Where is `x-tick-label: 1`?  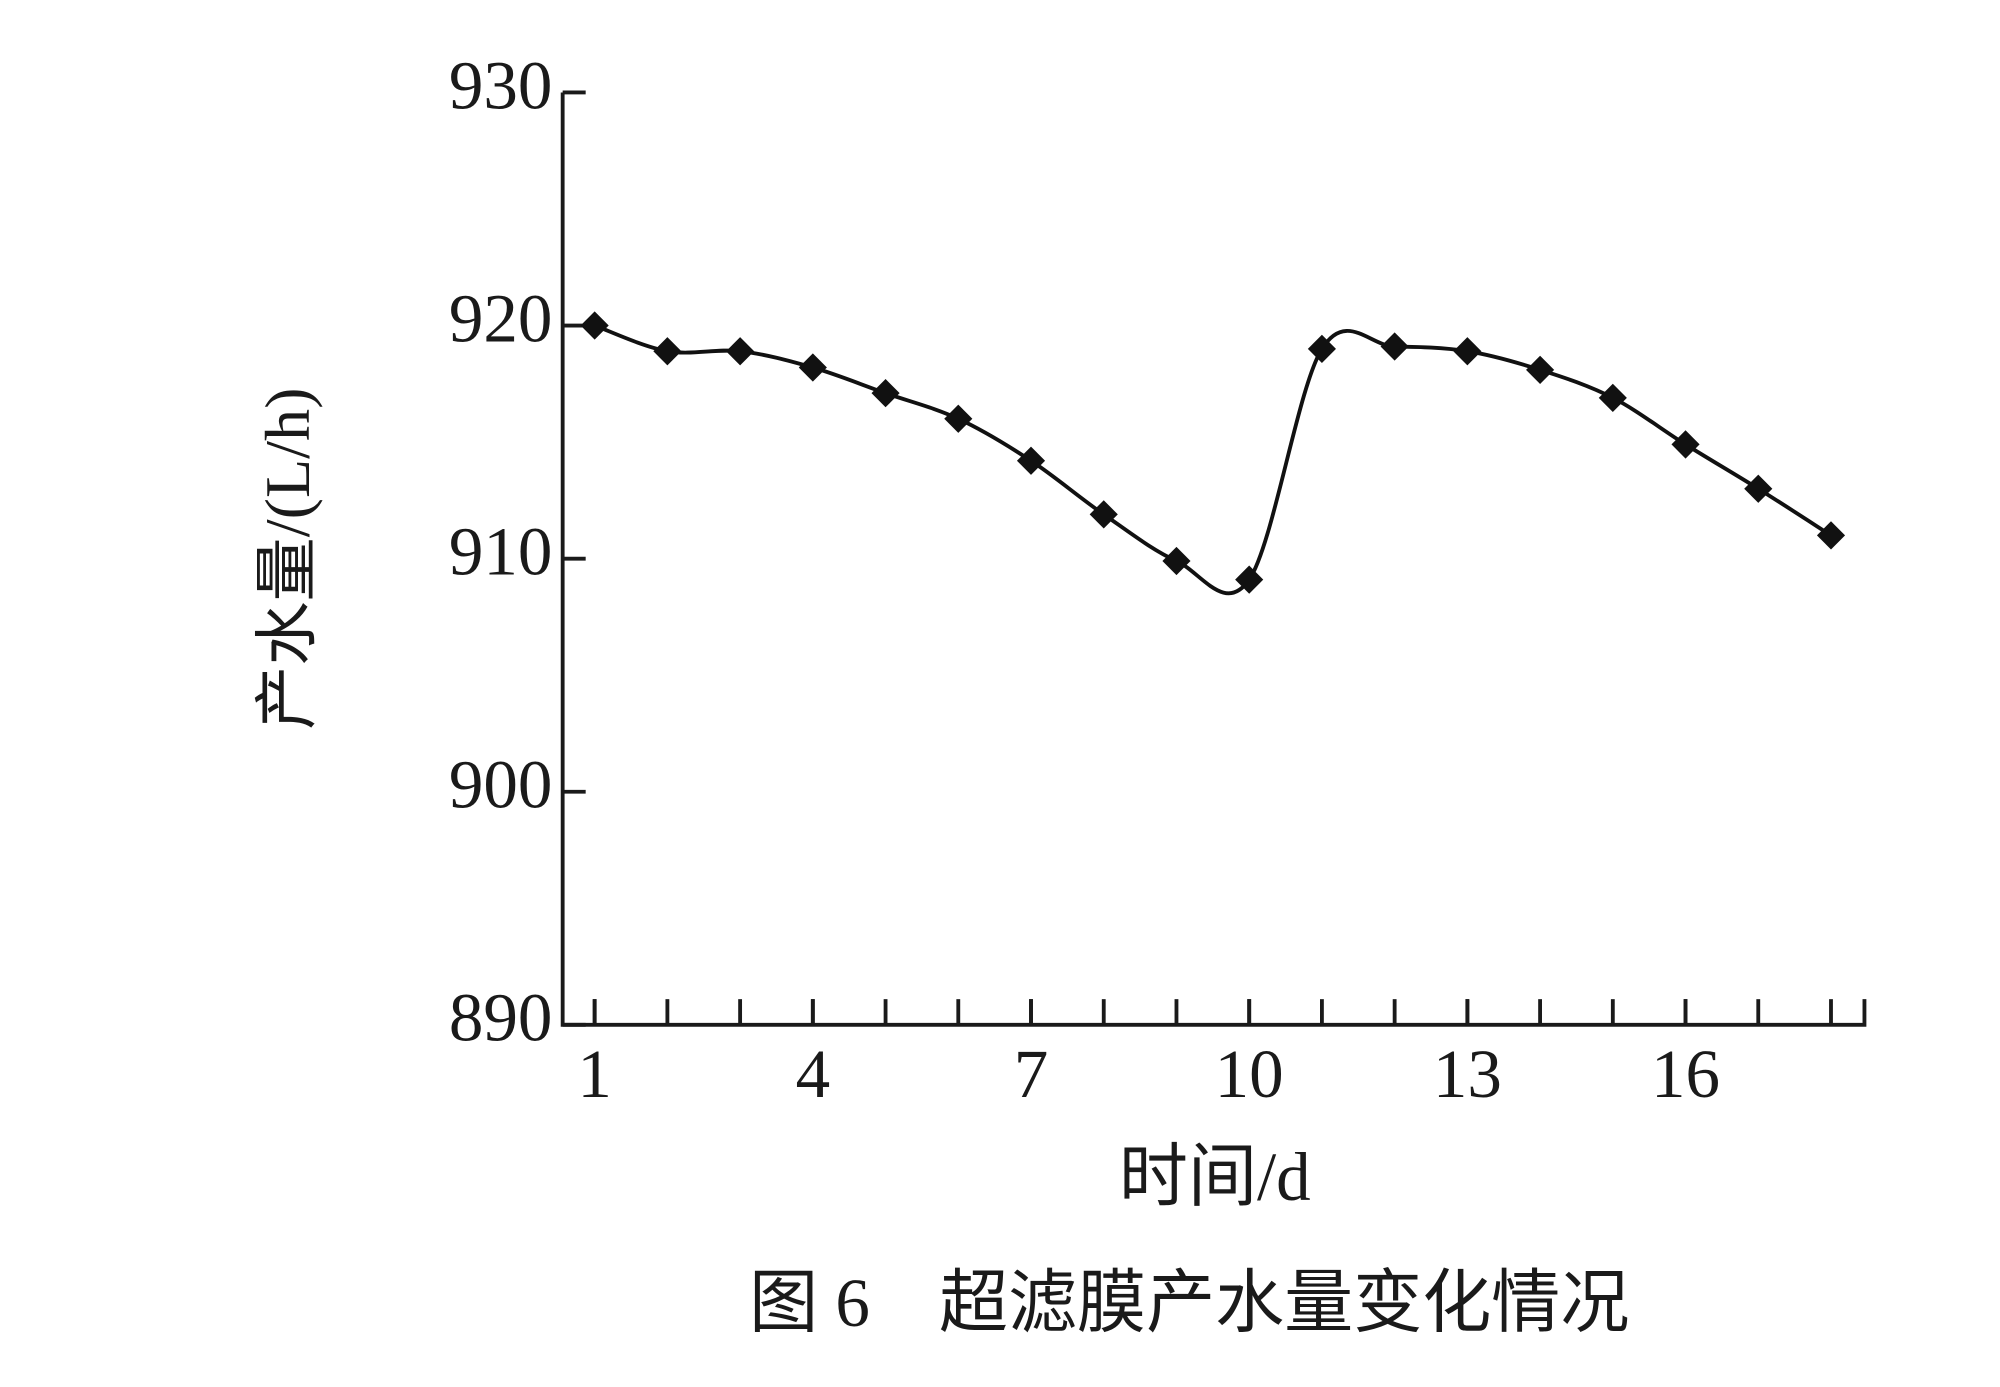
x-tick-label: 1 is located at coordinates (594, 1073).